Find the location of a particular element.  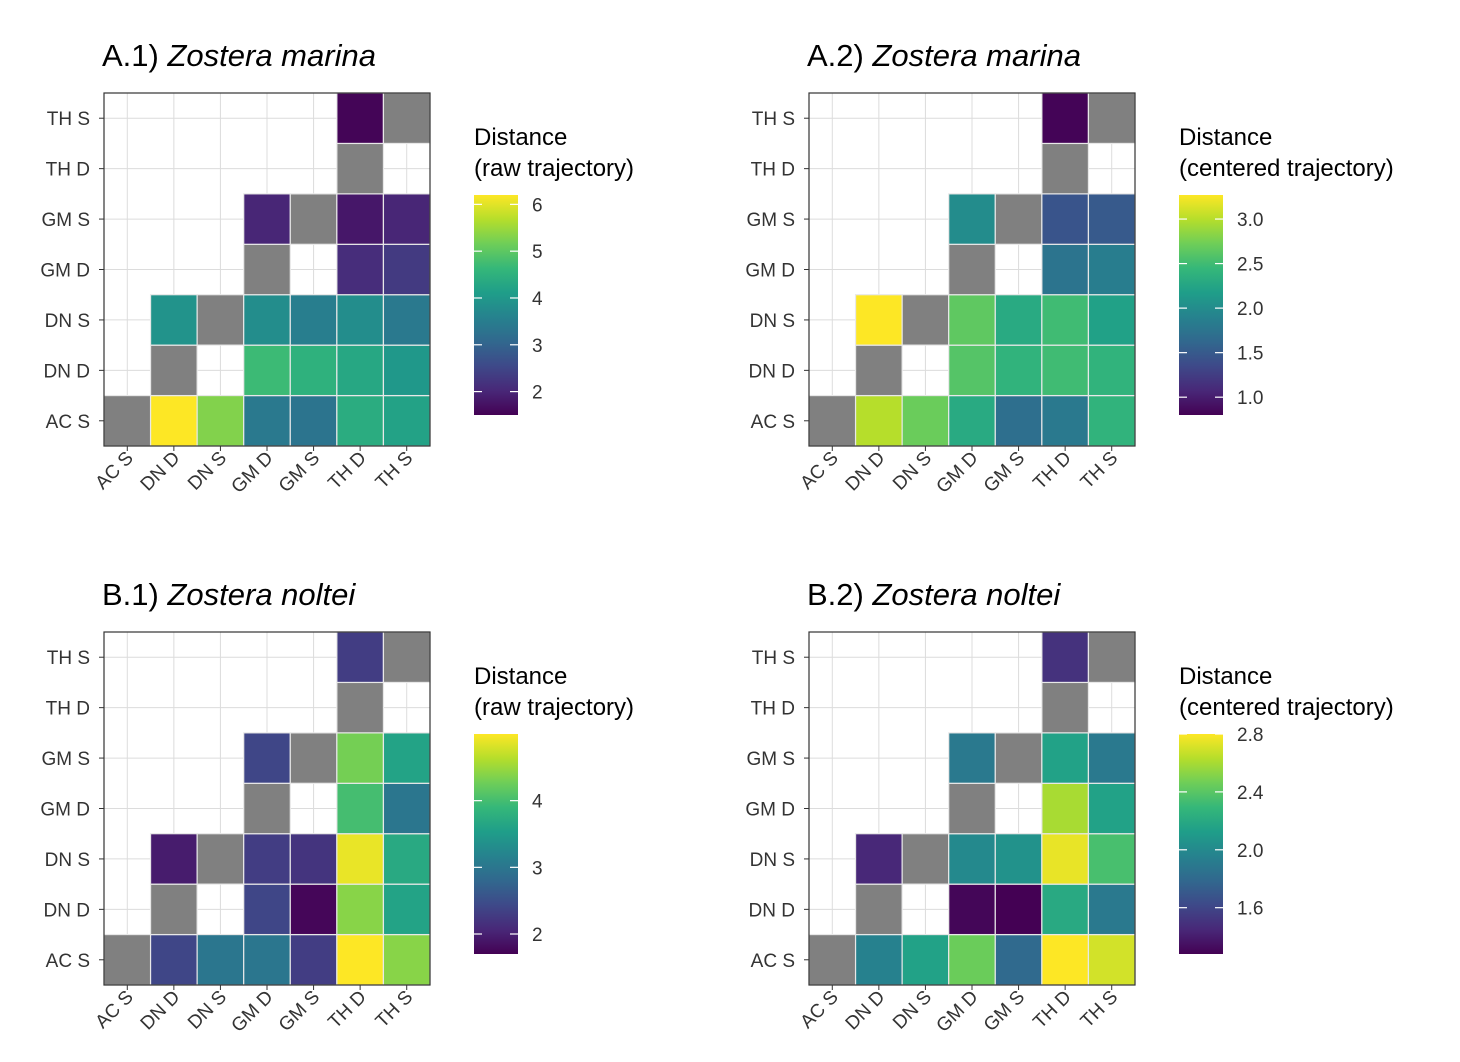

heatmap-cell-thd-dns is located at coordinates (1065, 320).